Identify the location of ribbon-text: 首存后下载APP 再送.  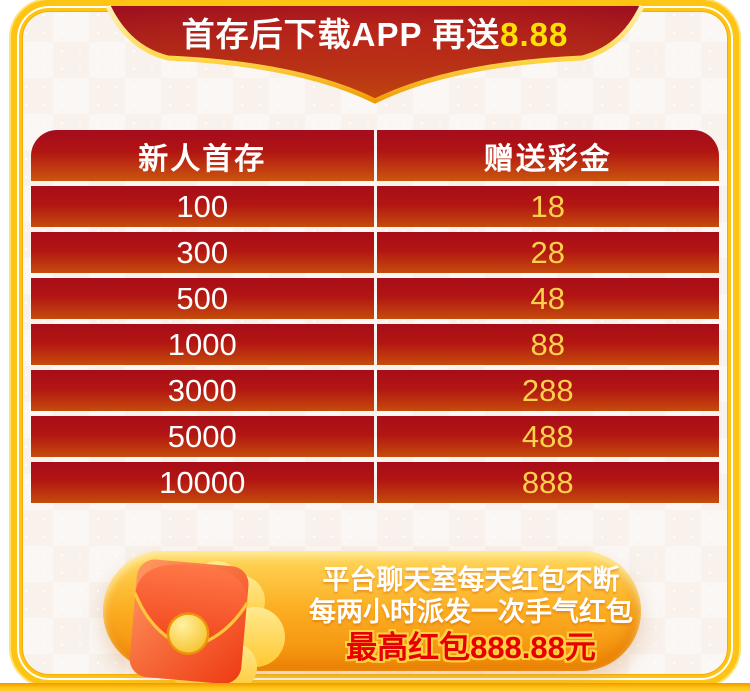
(341, 34).